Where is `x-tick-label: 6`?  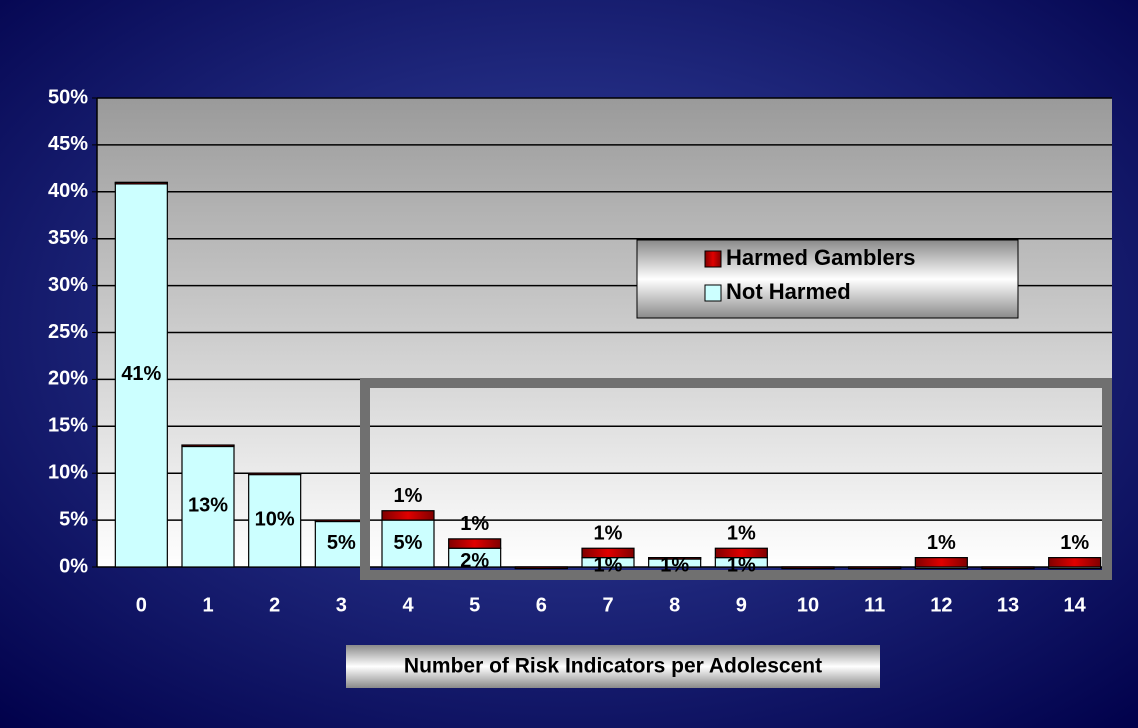 x-tick-label: 6 is located at coordinates (541, 605).